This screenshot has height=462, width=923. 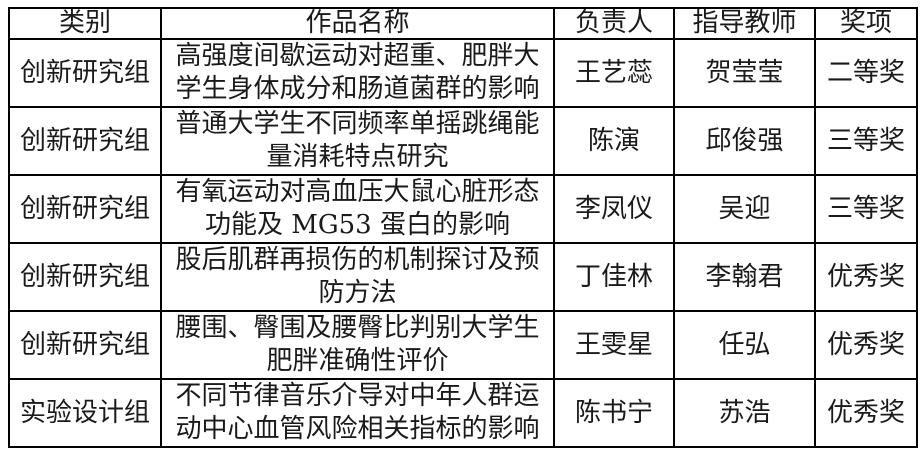 What do you see at coordinates (744, 277) in the screenshot?
I see `cell-advisor: 李翰君` at bounding box center [744, 277].